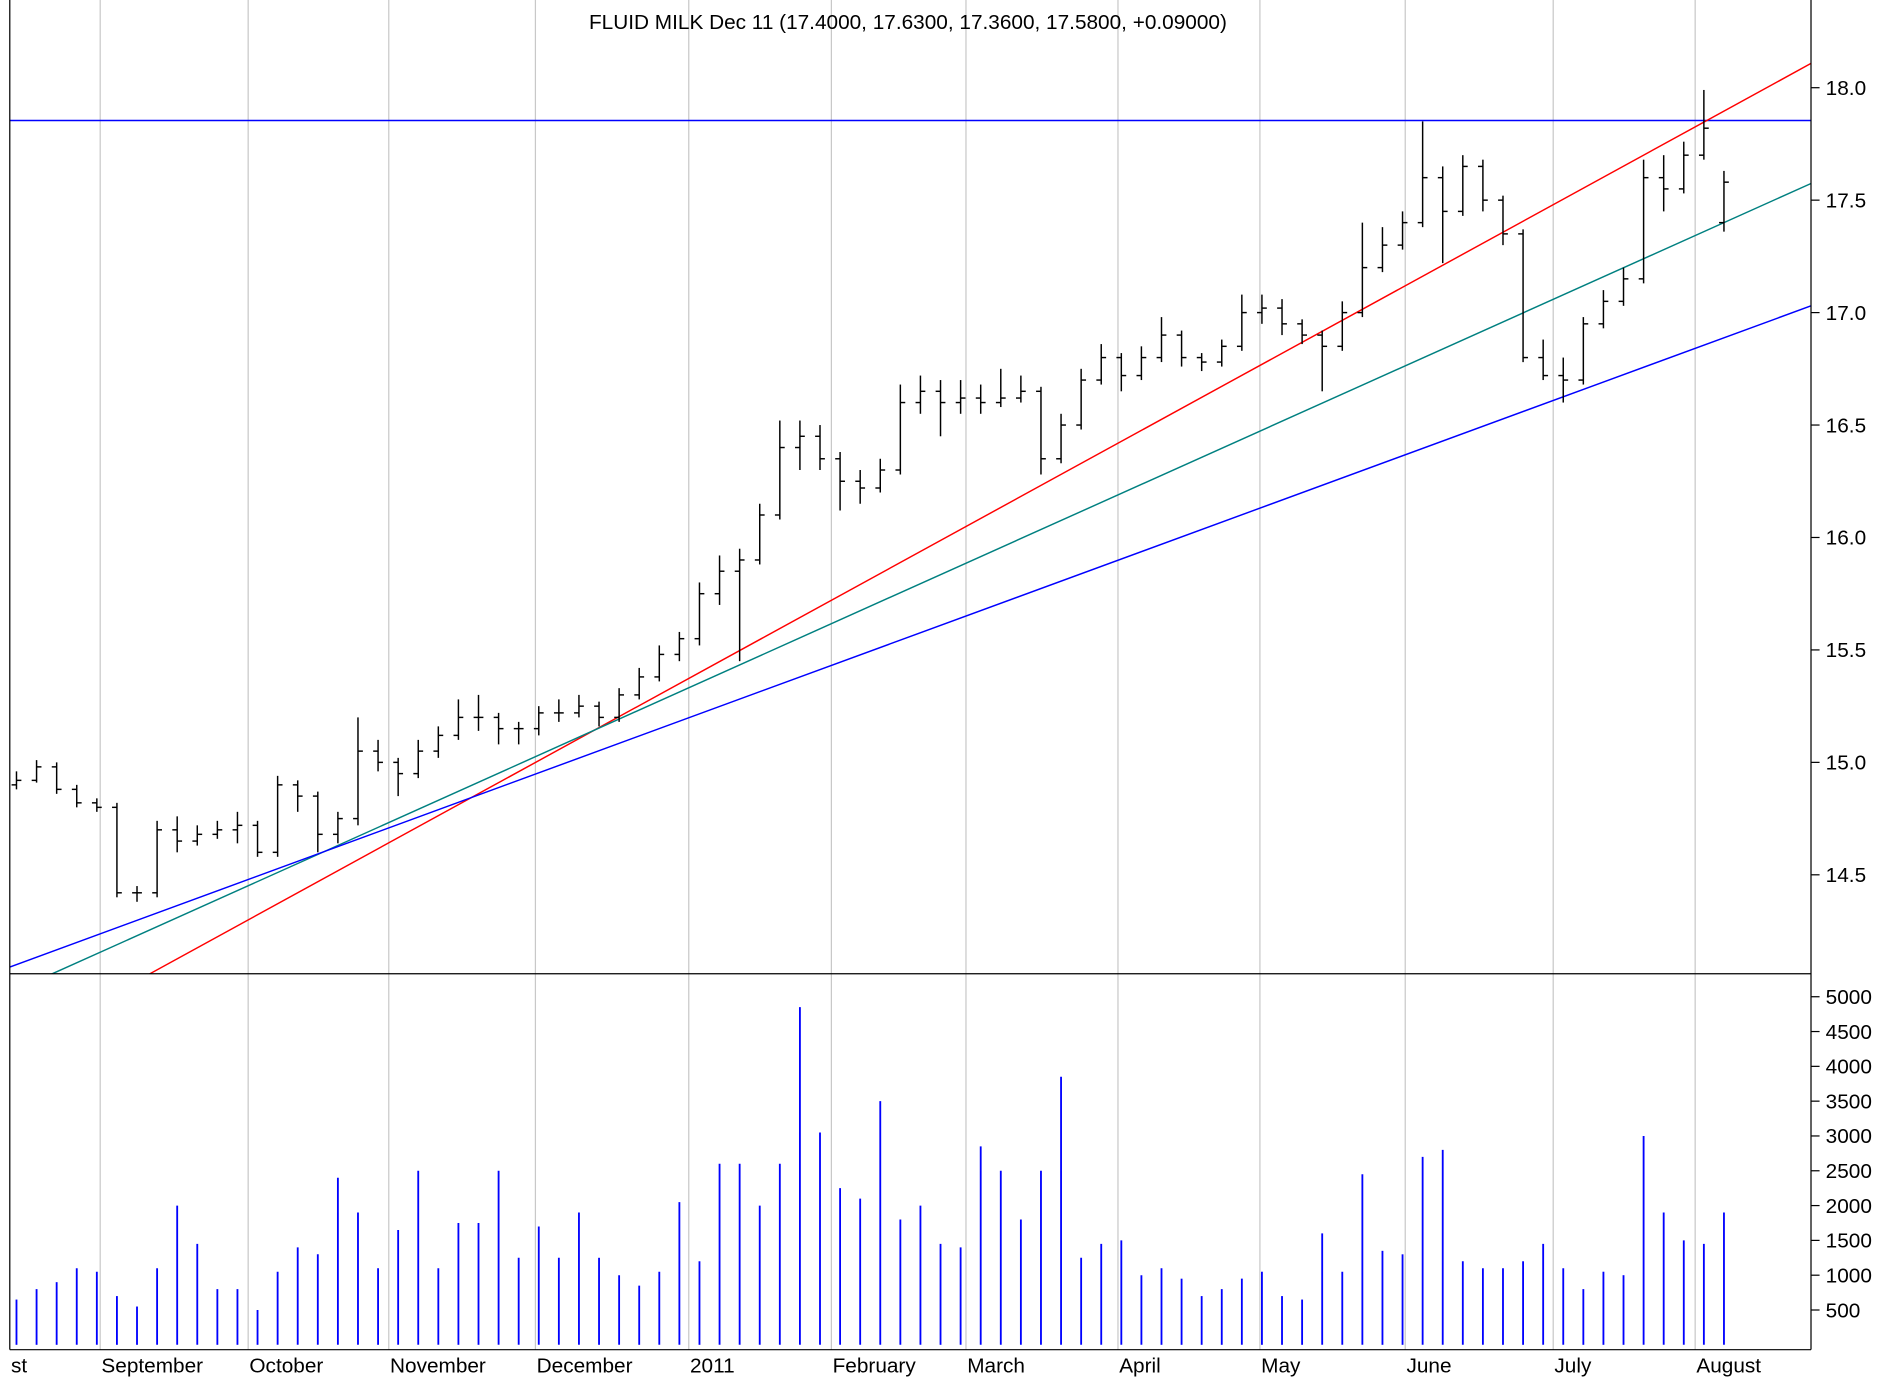  What do you see at coordinates (1846, 425) in the screenshot?
I see `y-tick-label: 16.5` at bounding box center [1846, 425].